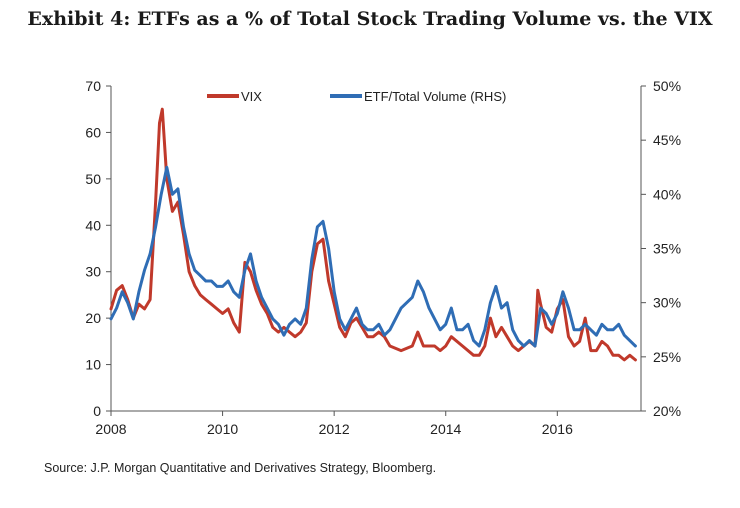 Image resolution: width=740 pixels, height=508 pixels. Describe the element at coordinates (93, 179) in the screenshot. I see `left-tick-label: 50` at that location.